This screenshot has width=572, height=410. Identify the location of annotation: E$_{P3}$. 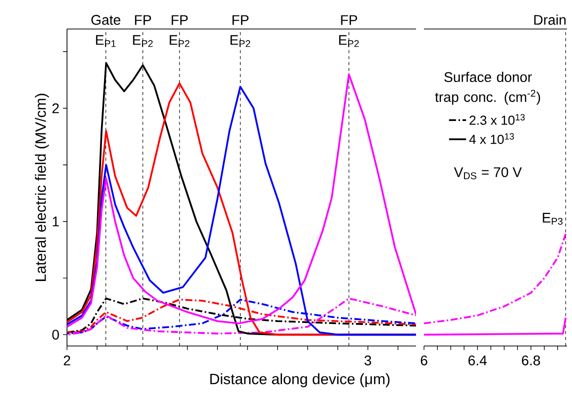
(552, 218).